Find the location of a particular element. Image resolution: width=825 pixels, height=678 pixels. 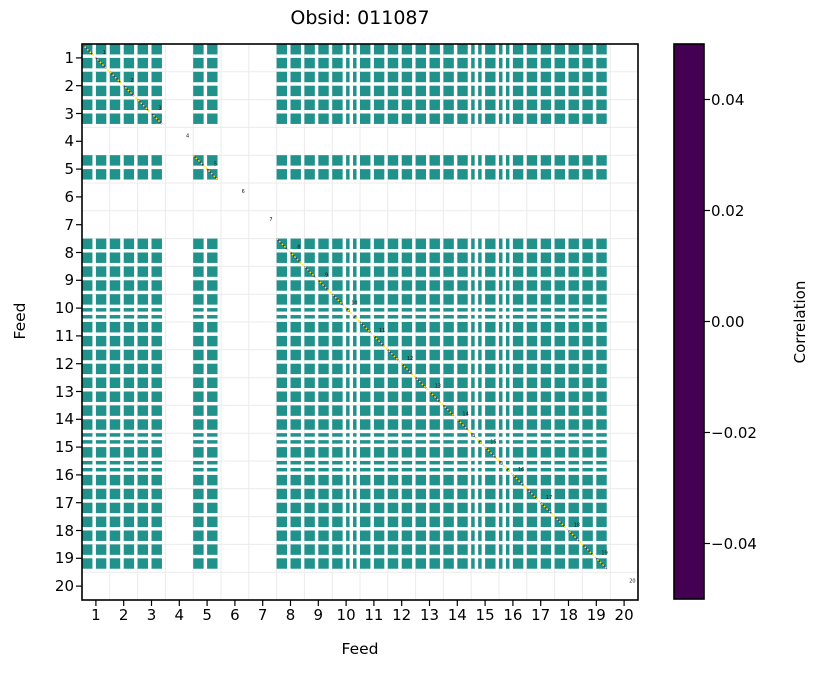

colorbar-tick-label-4: −0.04 is located at coordinates (734, 543).